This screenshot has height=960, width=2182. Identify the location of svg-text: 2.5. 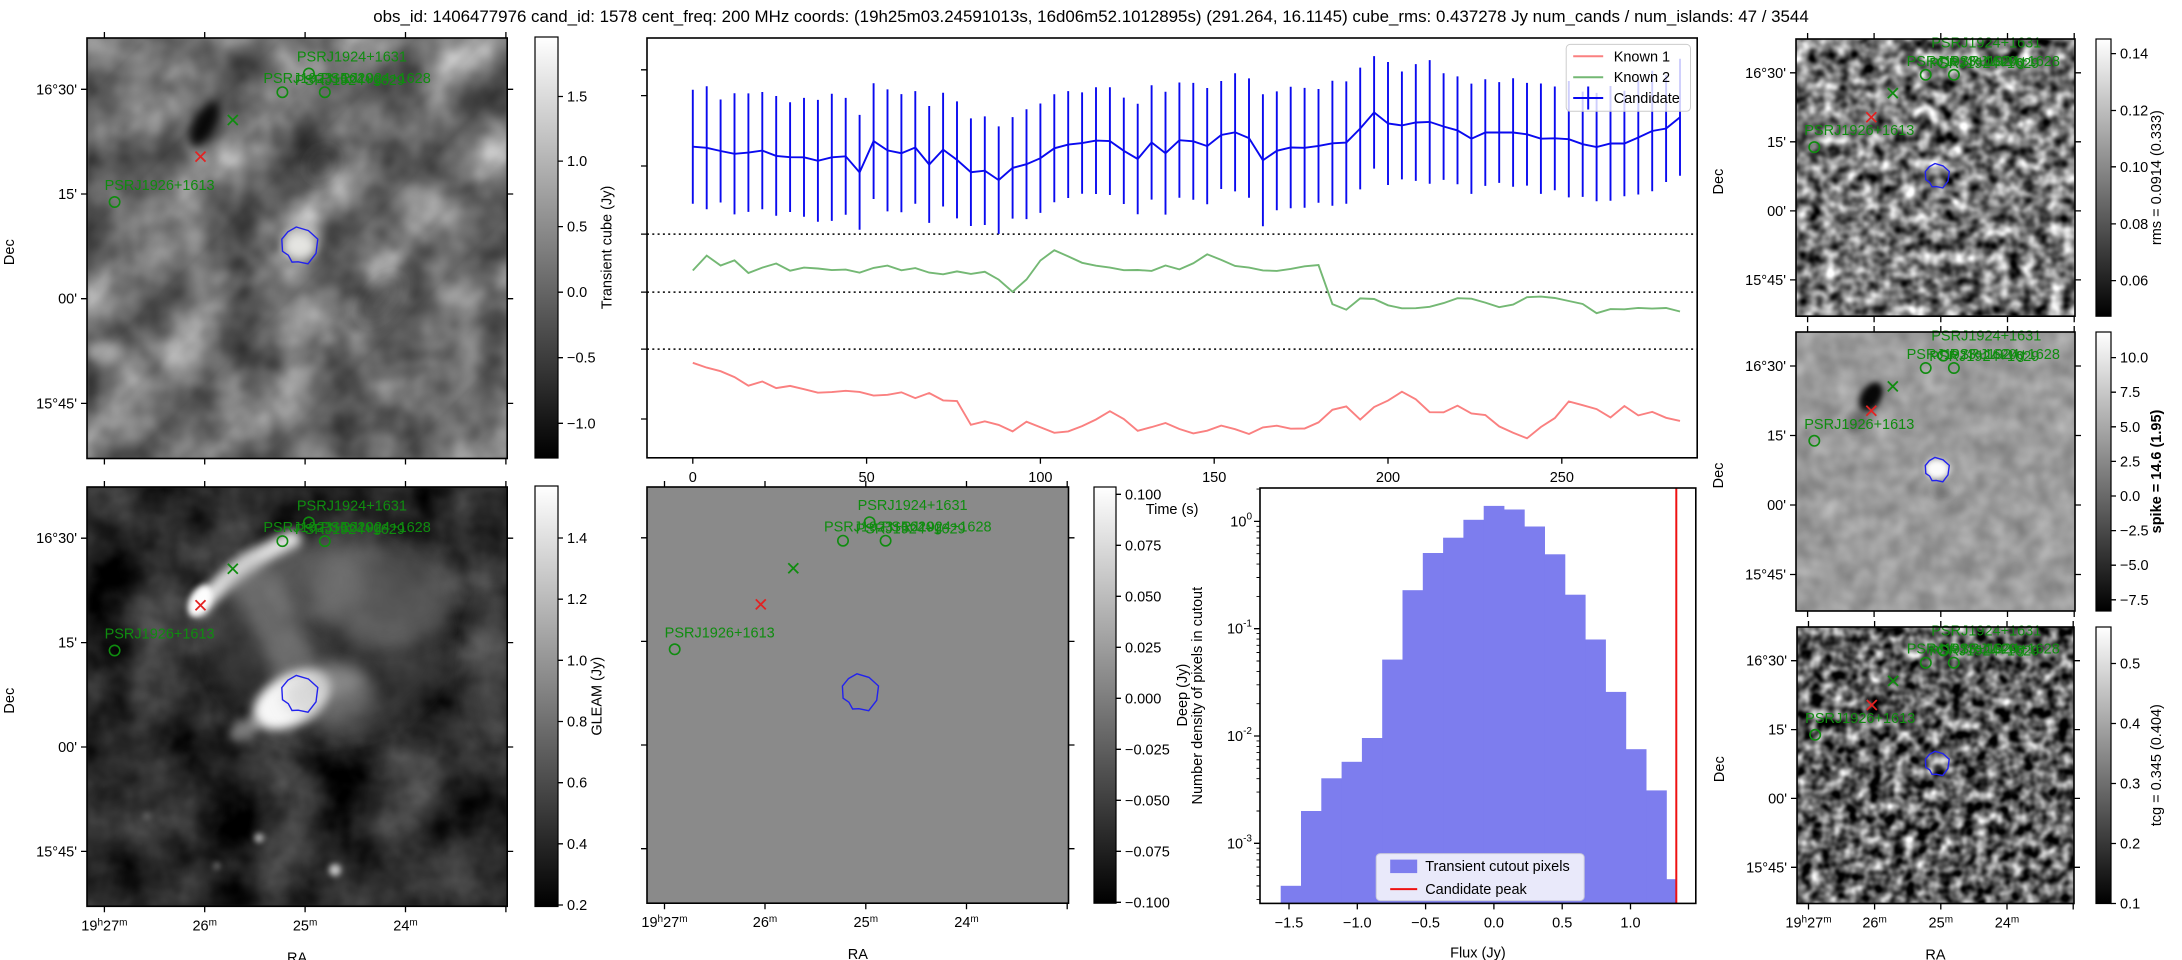
(2130, 462).